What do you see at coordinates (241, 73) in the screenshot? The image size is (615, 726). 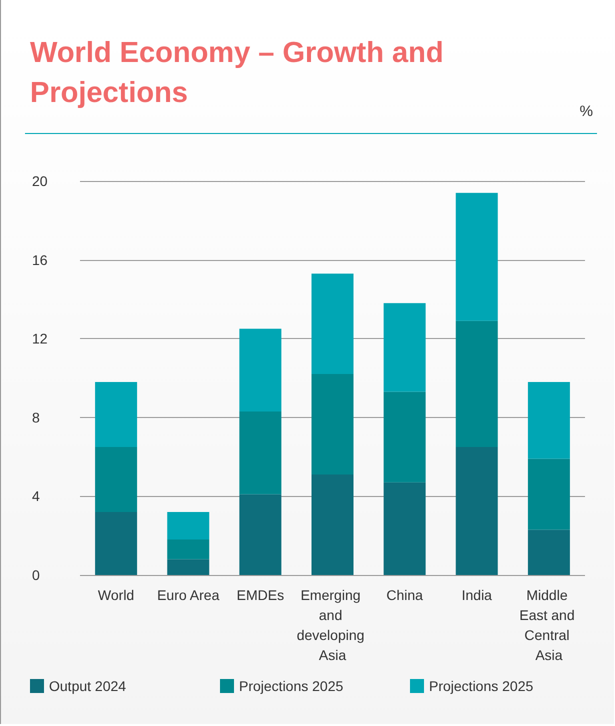 I see `chart-title: World Economy – Growth and Projections` at bounding box center [241, 73].